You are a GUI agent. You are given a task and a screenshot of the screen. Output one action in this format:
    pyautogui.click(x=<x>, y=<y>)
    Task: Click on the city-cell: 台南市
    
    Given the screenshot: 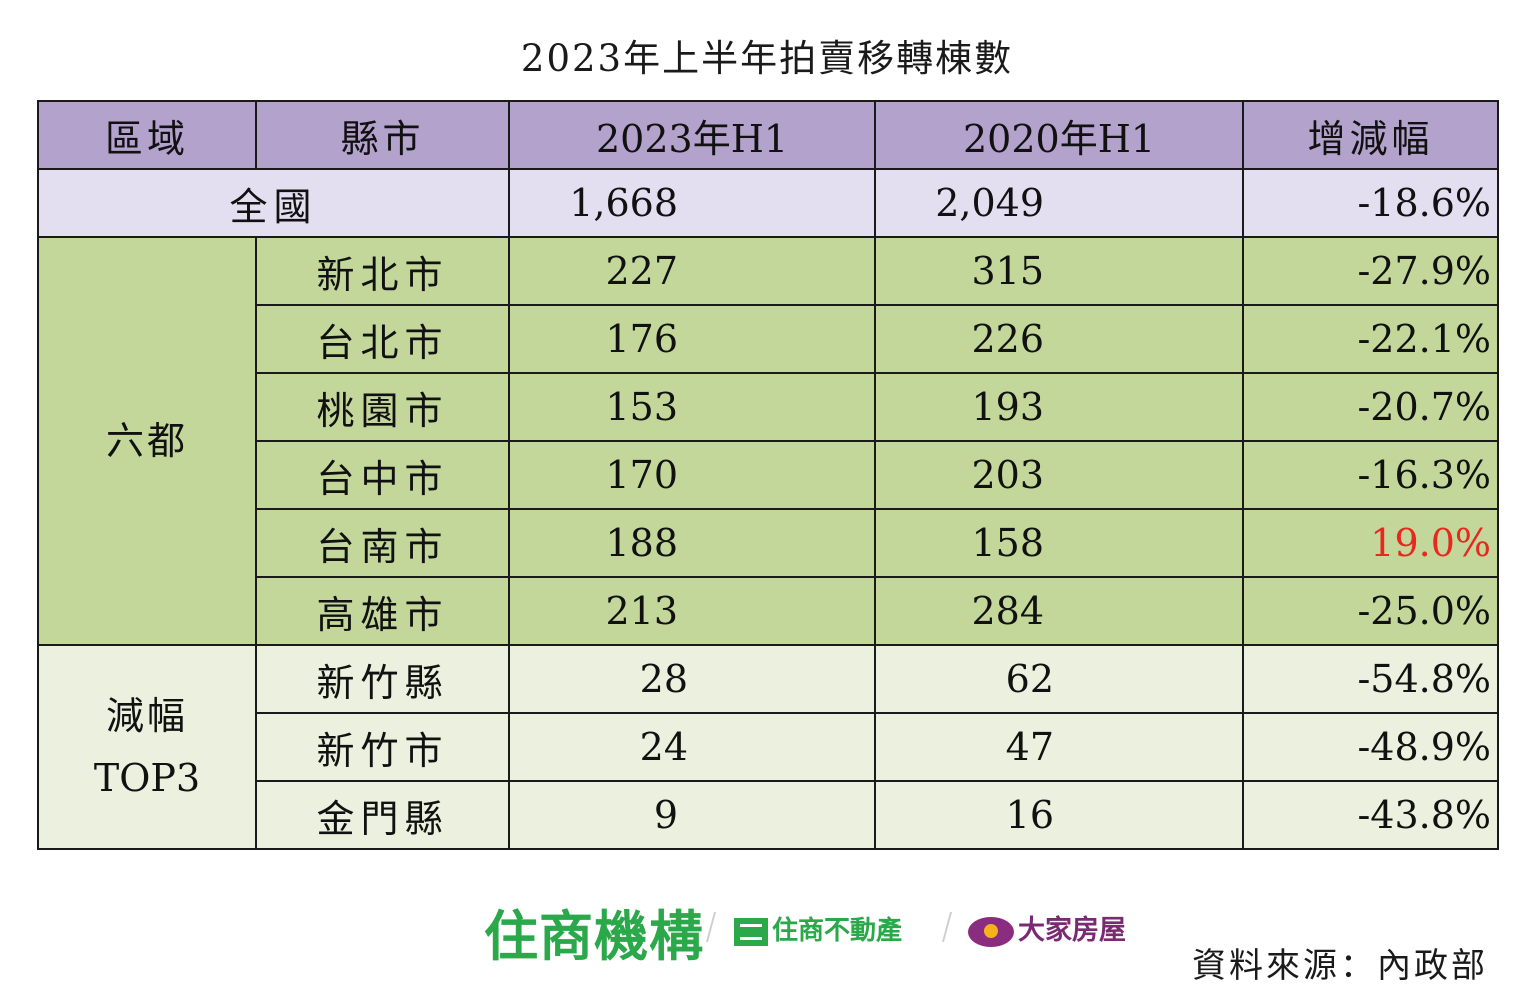 What is the action you would take?
    pyautogui.click(x=382, y=543)
    